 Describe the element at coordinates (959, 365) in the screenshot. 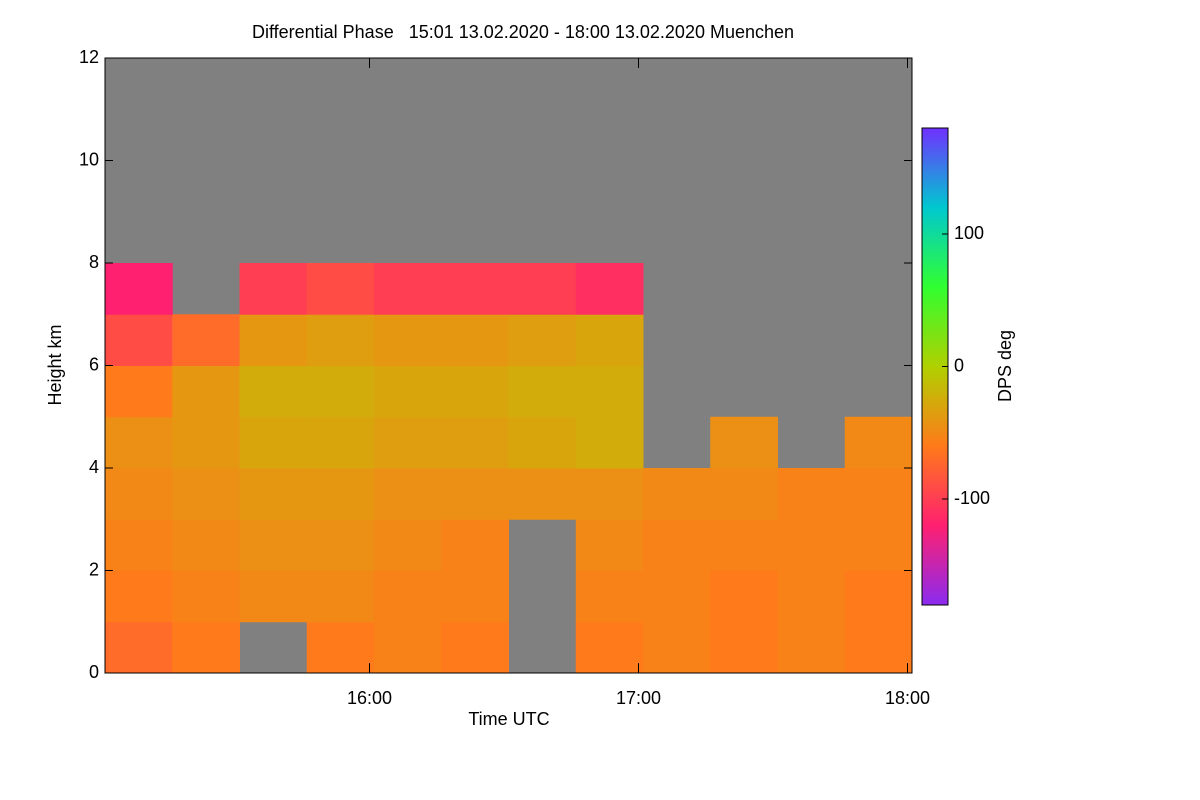

I see `colorbar-tick-label: 0` at that location.